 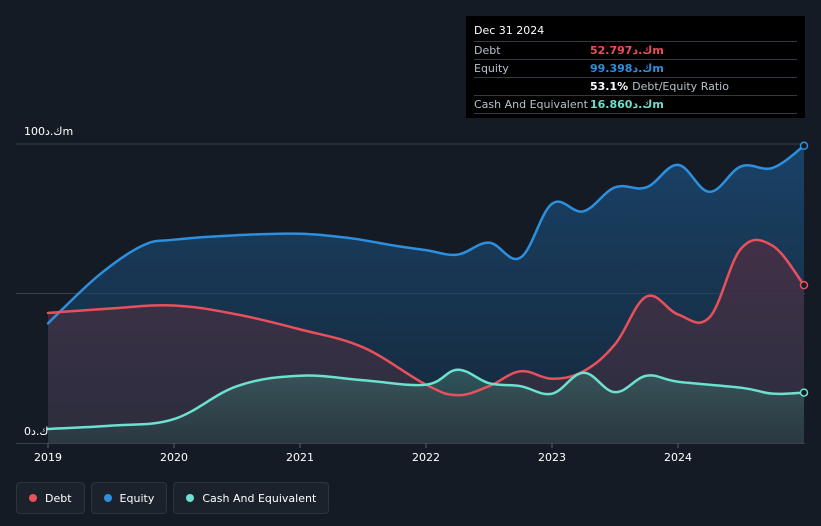 What do you see at coordinates (33, 498) in the screenshot?
I see `debt-dot-icon` at bounding box center [33, 498].